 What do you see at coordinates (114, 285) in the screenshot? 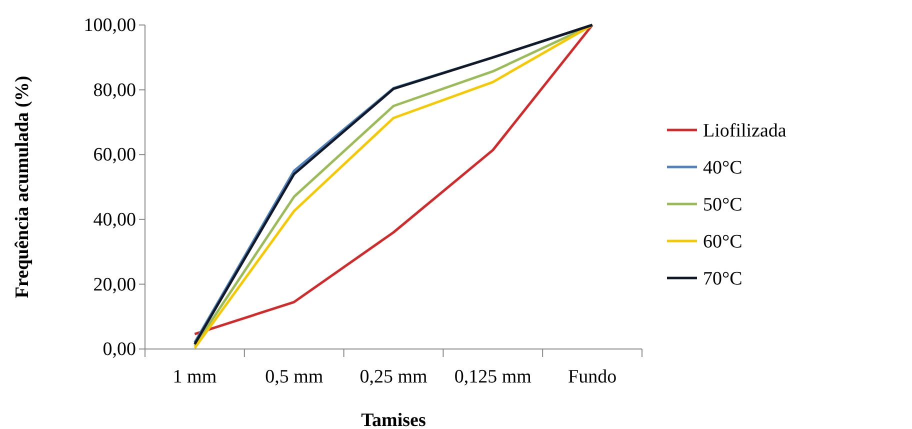
I see `y-tick-label: 20,00` at bounding box center [114, 285].